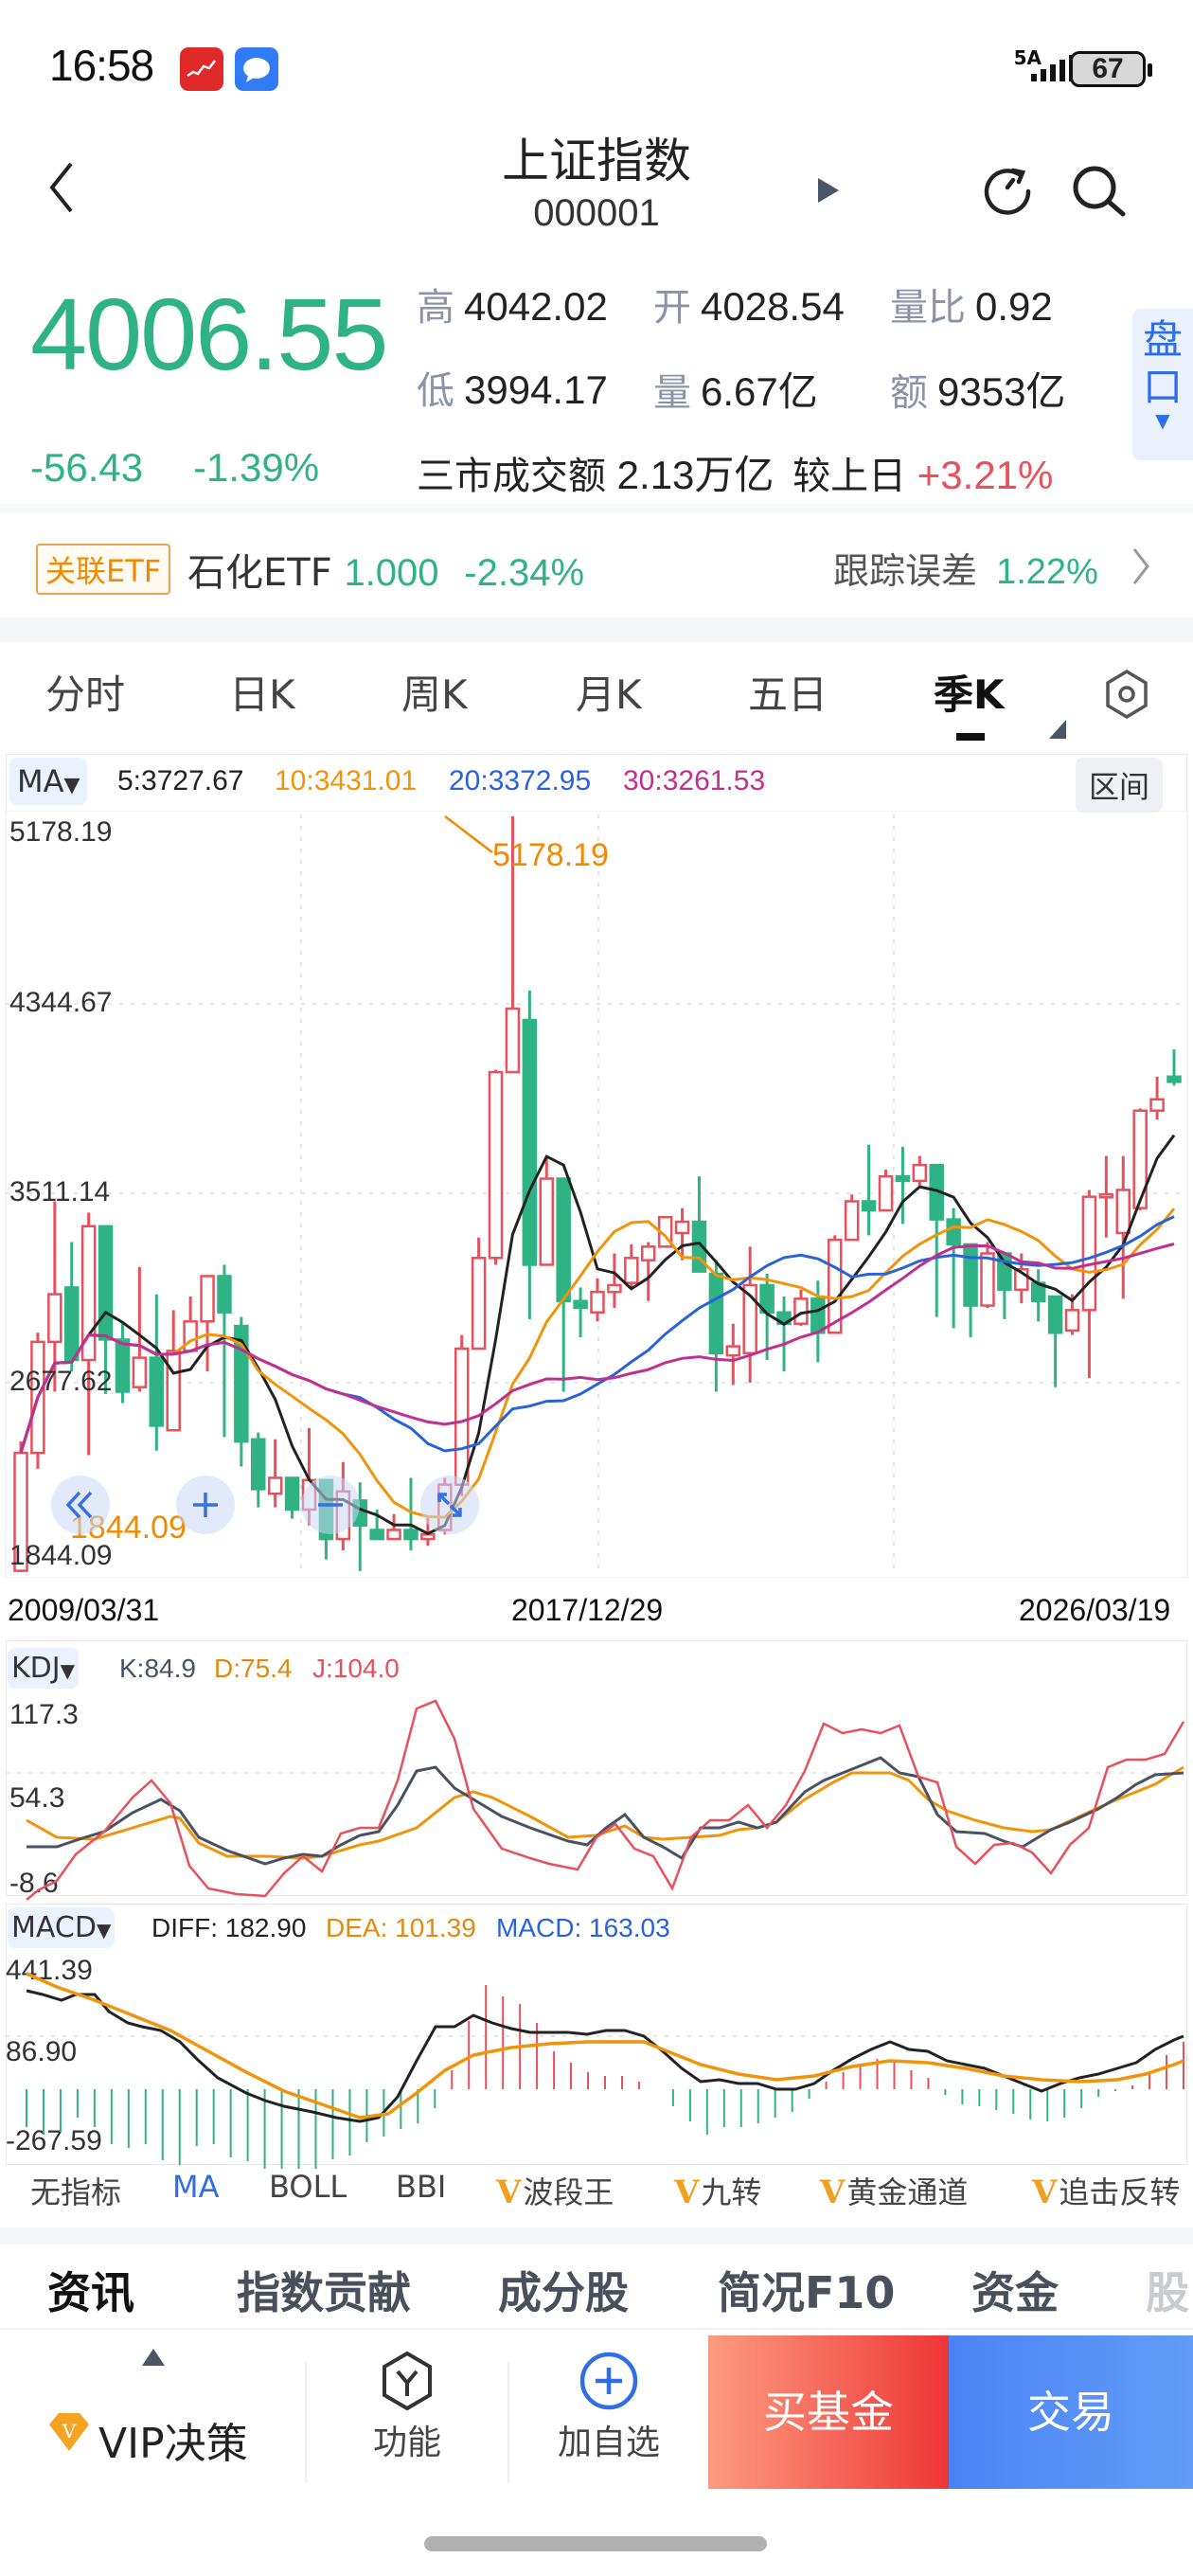 This screenshot has width=1193, height=2576. What do you see at coordinates (49, 1970) in the screenshot?
I see `macd-y-label: 441.39` at bounding box center [49, 1970].